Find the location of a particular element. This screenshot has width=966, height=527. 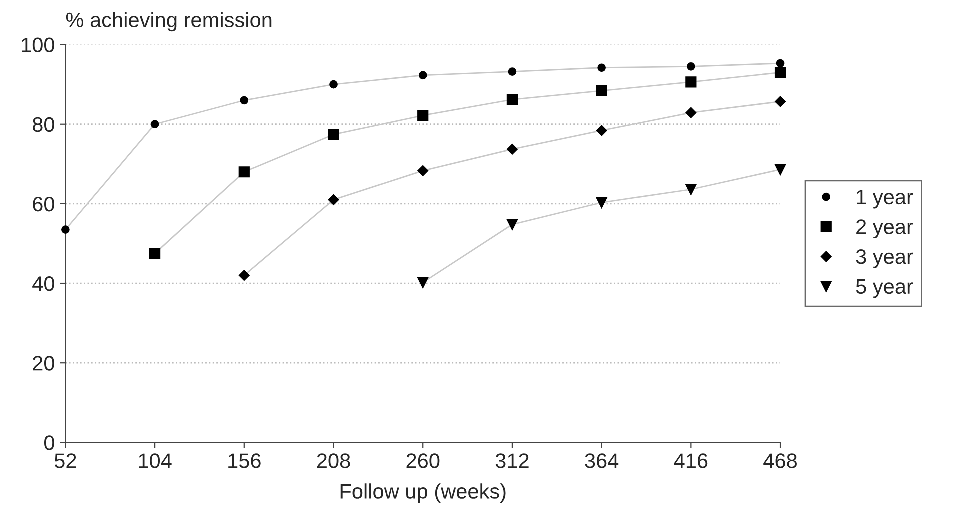

y-tick-label: 40 is located at coordinates (43, 284).